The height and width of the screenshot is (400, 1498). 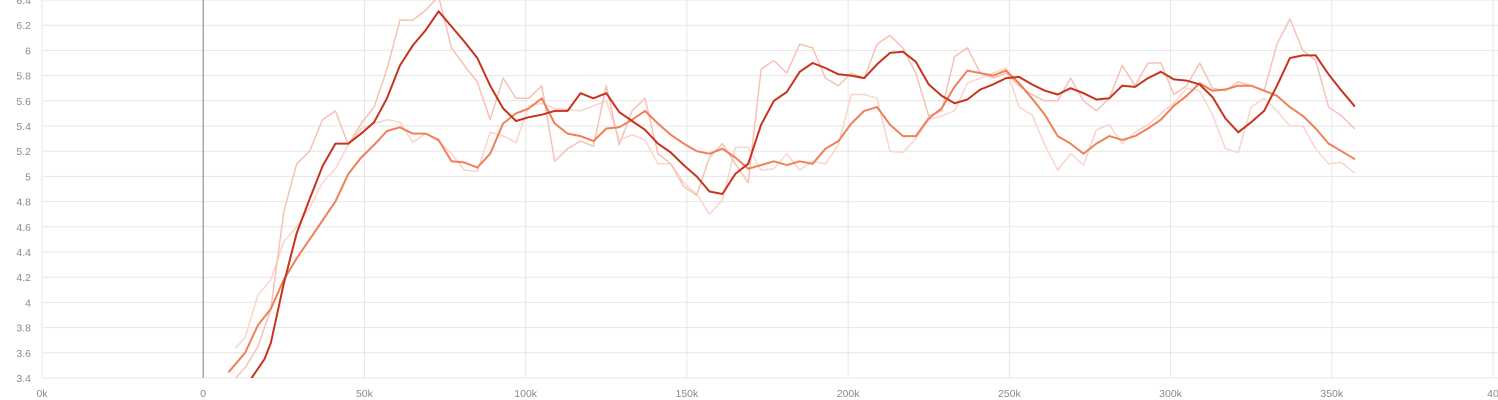 I want to click on y-tick-label: 5.4, so click(x=23, y=127).